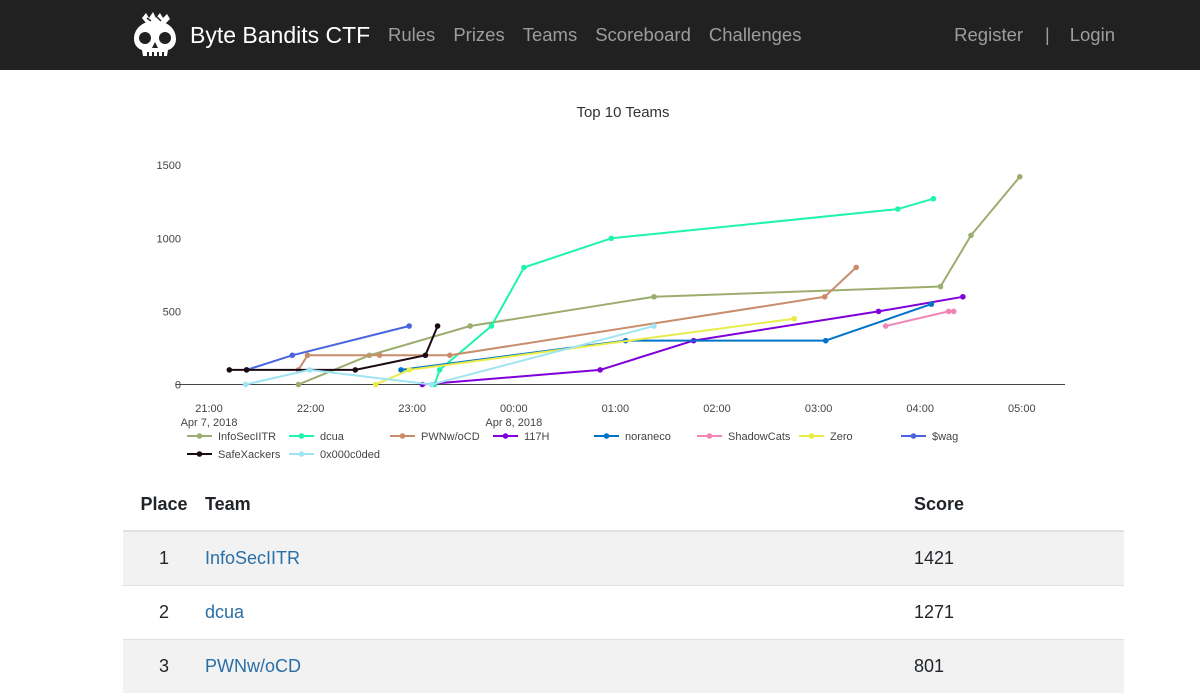 The height and width of the screenshot is (693, 1200). Describe the element at coordinates (1019, 666) in the screenshot. I see `row-score: 801` at that location.